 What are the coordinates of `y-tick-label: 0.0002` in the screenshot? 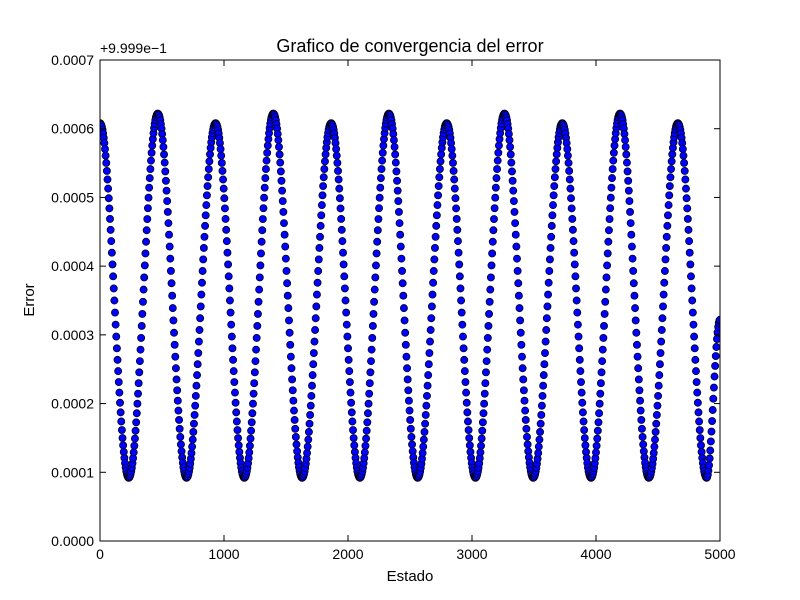 It's located at (72, 404).